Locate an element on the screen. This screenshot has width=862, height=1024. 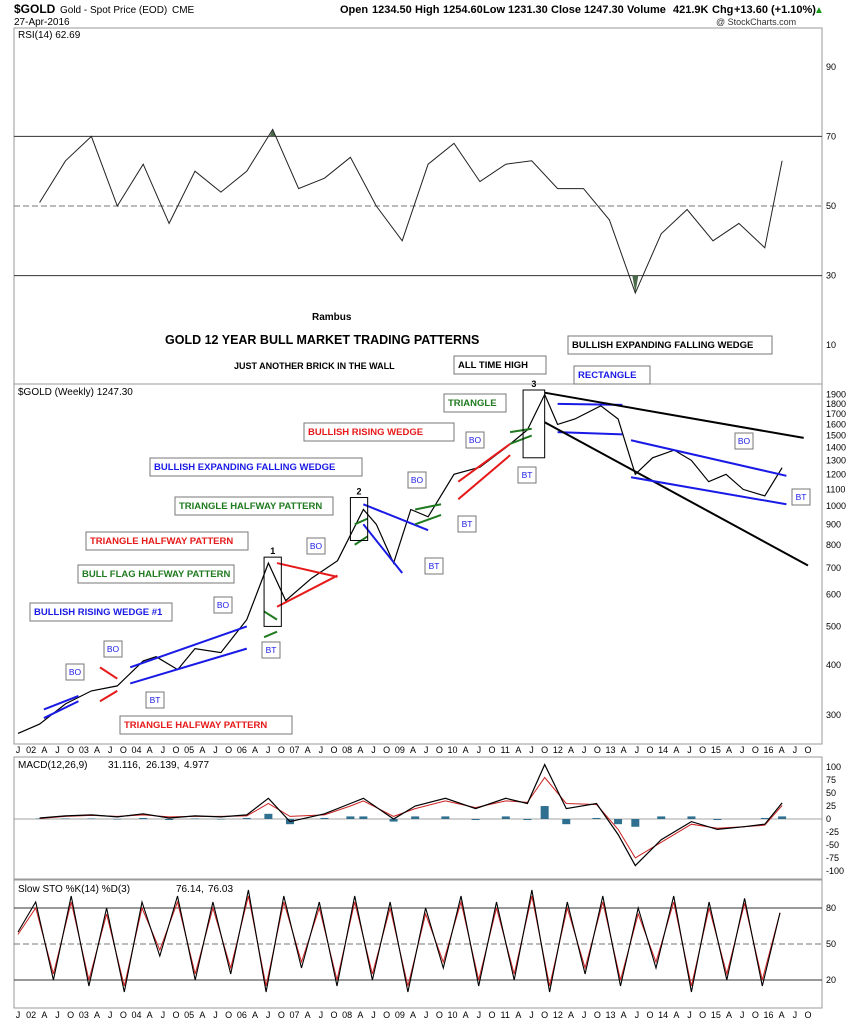
price-tick-label: 1600 is located at coordinates (836, 424).